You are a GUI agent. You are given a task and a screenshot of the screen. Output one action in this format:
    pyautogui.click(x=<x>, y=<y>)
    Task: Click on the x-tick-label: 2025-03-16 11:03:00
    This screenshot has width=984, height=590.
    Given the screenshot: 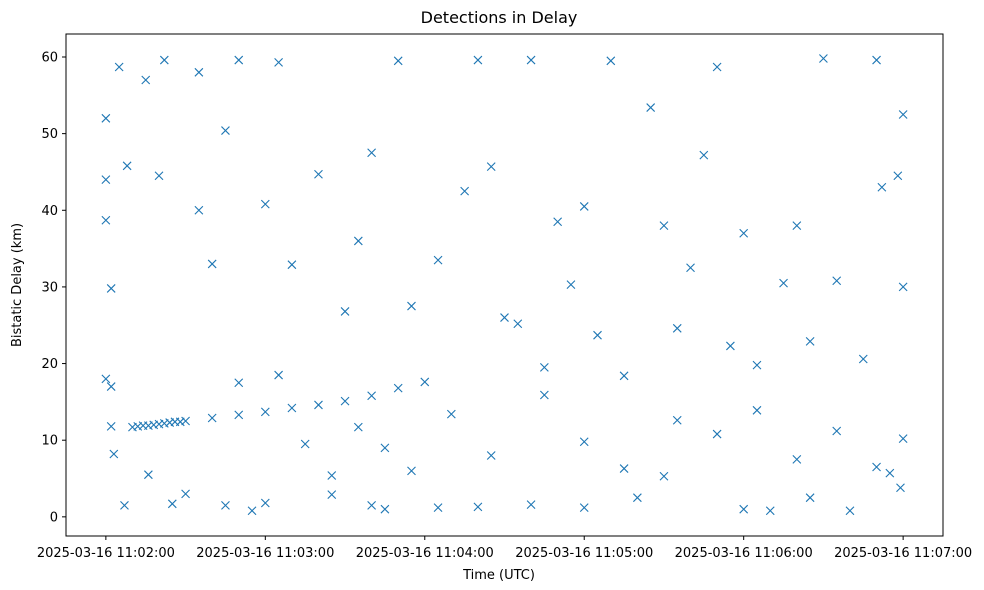 What is the action you would take?
    pyautogui.click(x=265, y=553)
    